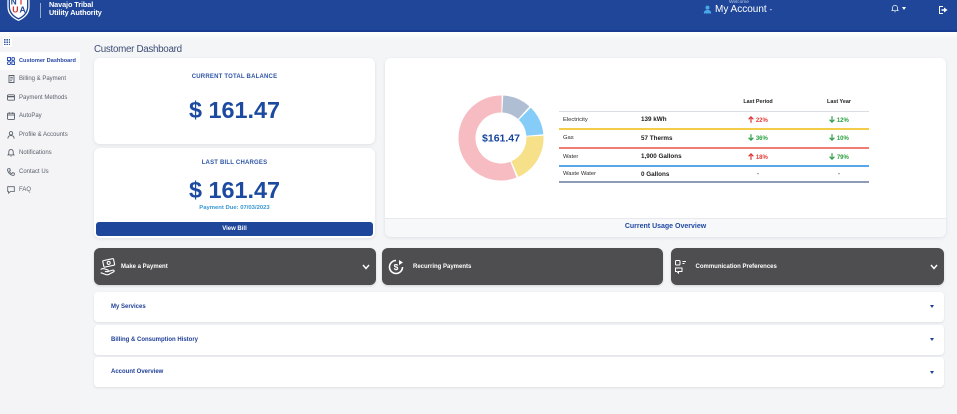  I want to click on svg-text: U, so click(15, 9).